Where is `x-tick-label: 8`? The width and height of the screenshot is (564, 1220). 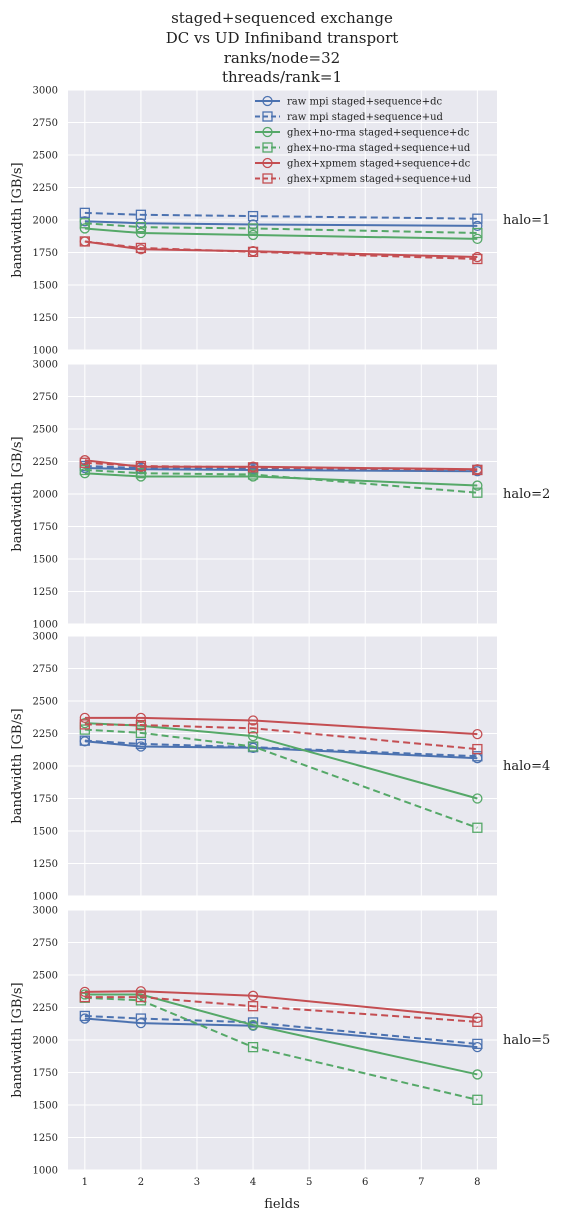
x-tick-label: 8 is located at coordinates (477, 1182).